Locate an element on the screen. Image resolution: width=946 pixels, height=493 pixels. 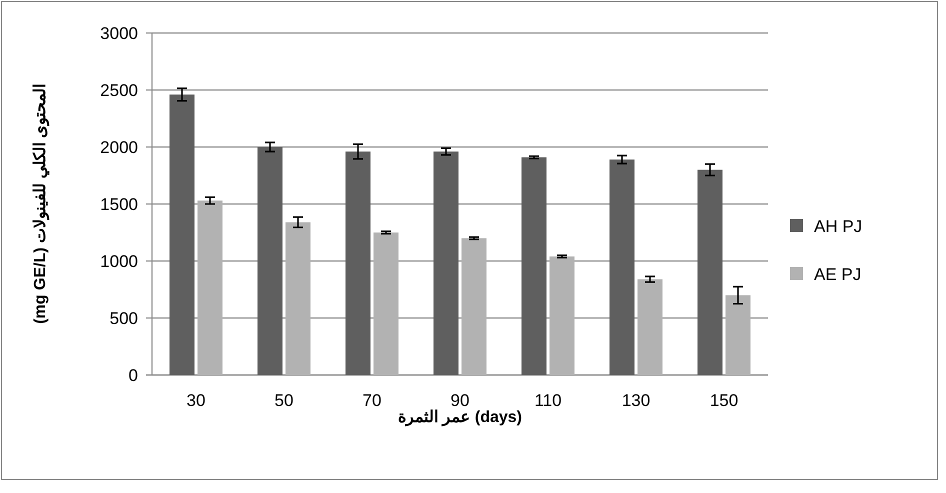
x-tick-label: 90 is located at coordinates (460, 400).